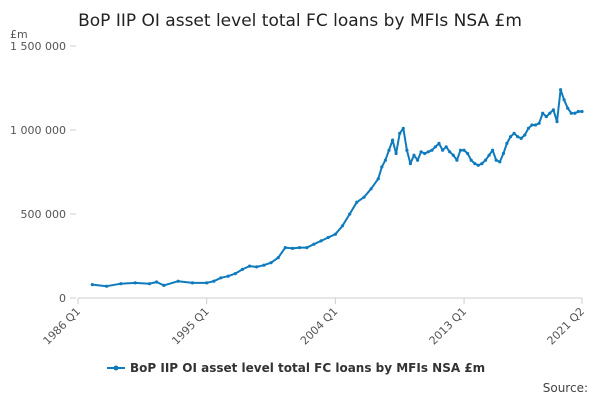  Describe the element at coordinates (116, 368) in the screenshot. I see `legend-point-marker` at that location.